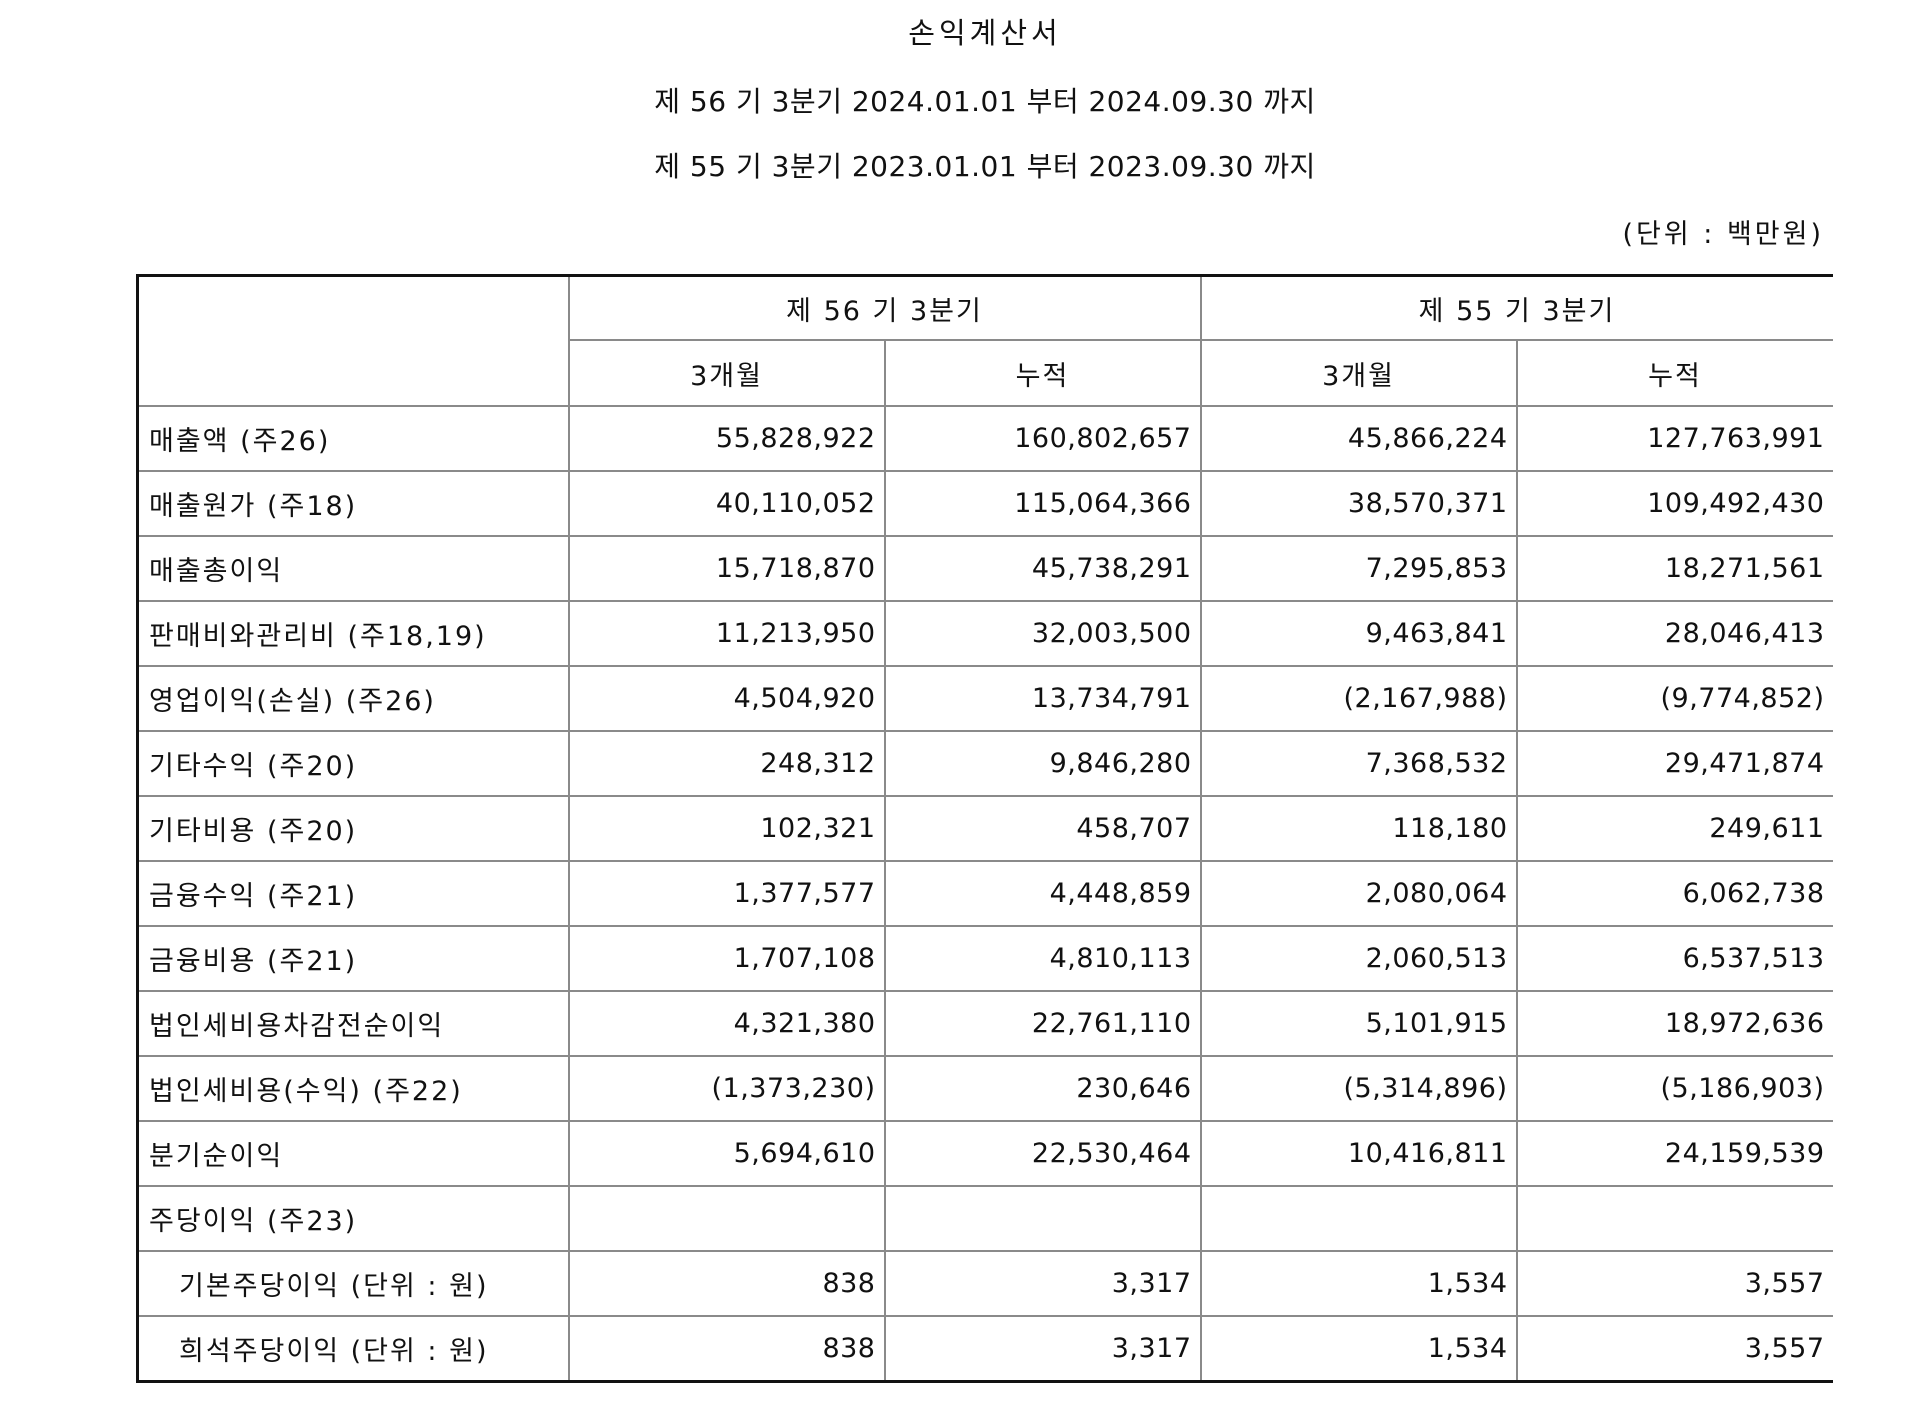 The image size is (1920, 1422). I want to click on row-value: 249,611, so click(1674, 828).